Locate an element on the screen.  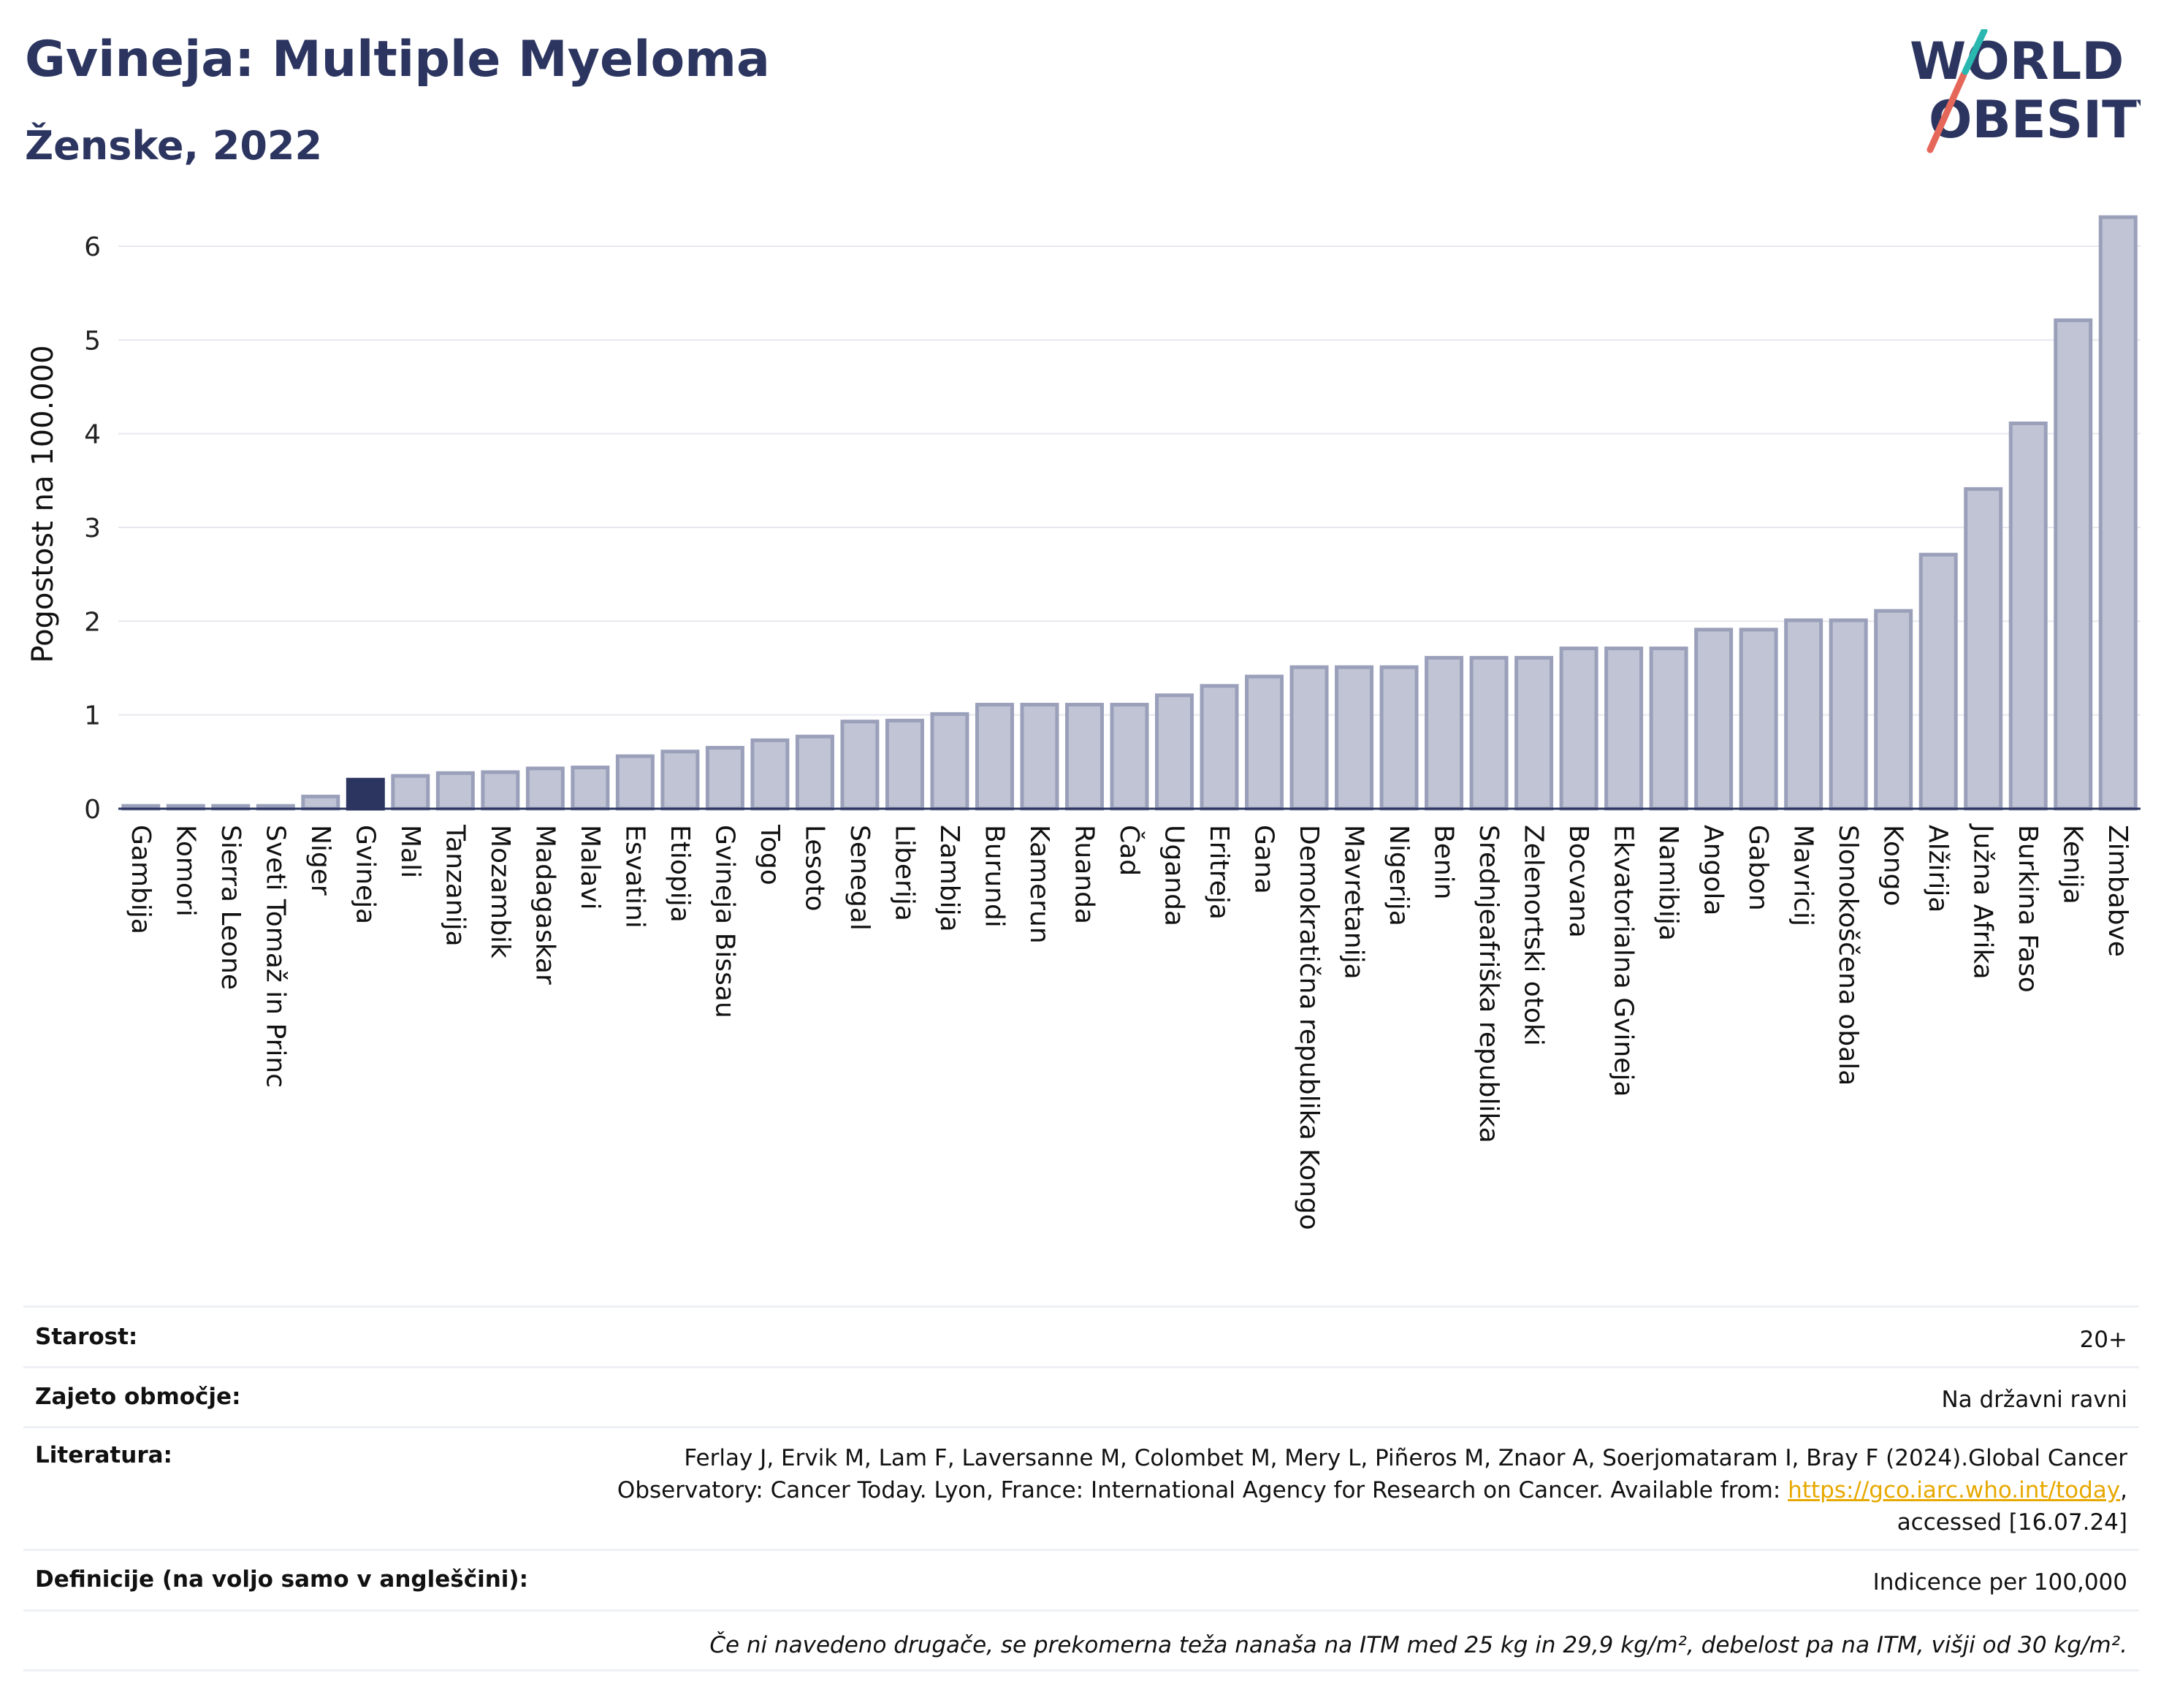
x-tick-label: Lesoto is located at coordinates (814, 868).